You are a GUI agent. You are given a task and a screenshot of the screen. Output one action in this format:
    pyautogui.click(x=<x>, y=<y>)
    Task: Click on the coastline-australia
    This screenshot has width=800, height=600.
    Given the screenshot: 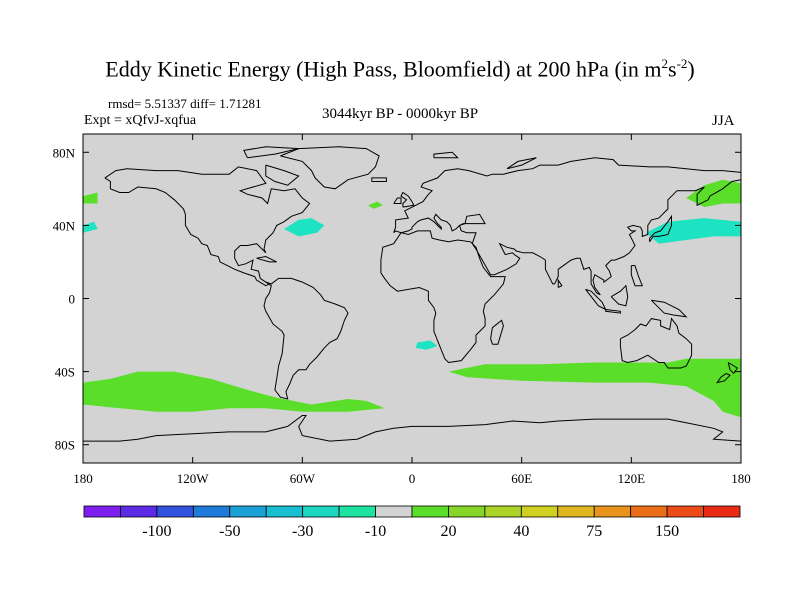 What is the action you would take?
    pyautogui.click(x=656, y=343)
    